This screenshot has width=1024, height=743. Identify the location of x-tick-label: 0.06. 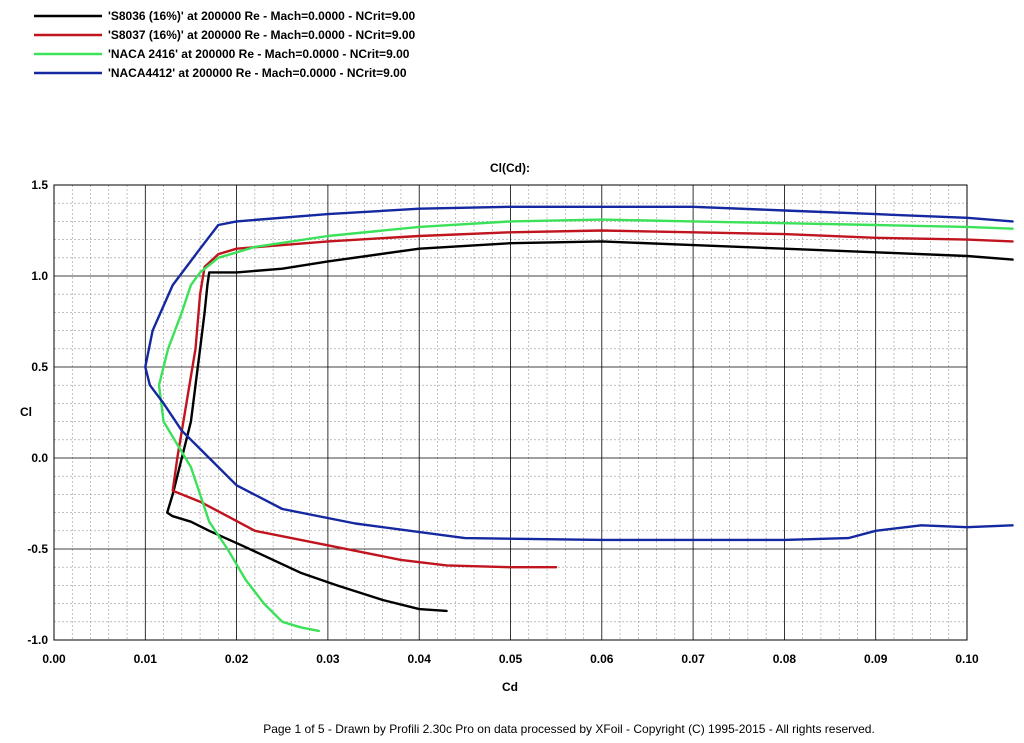
(602, 659).